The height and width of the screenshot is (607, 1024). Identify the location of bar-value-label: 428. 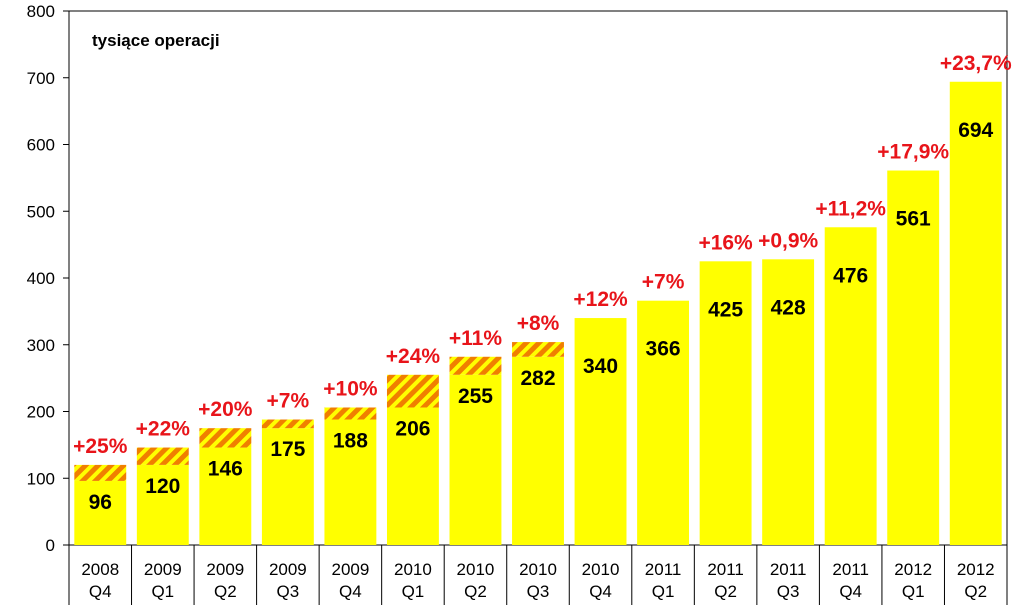
(788, 307).